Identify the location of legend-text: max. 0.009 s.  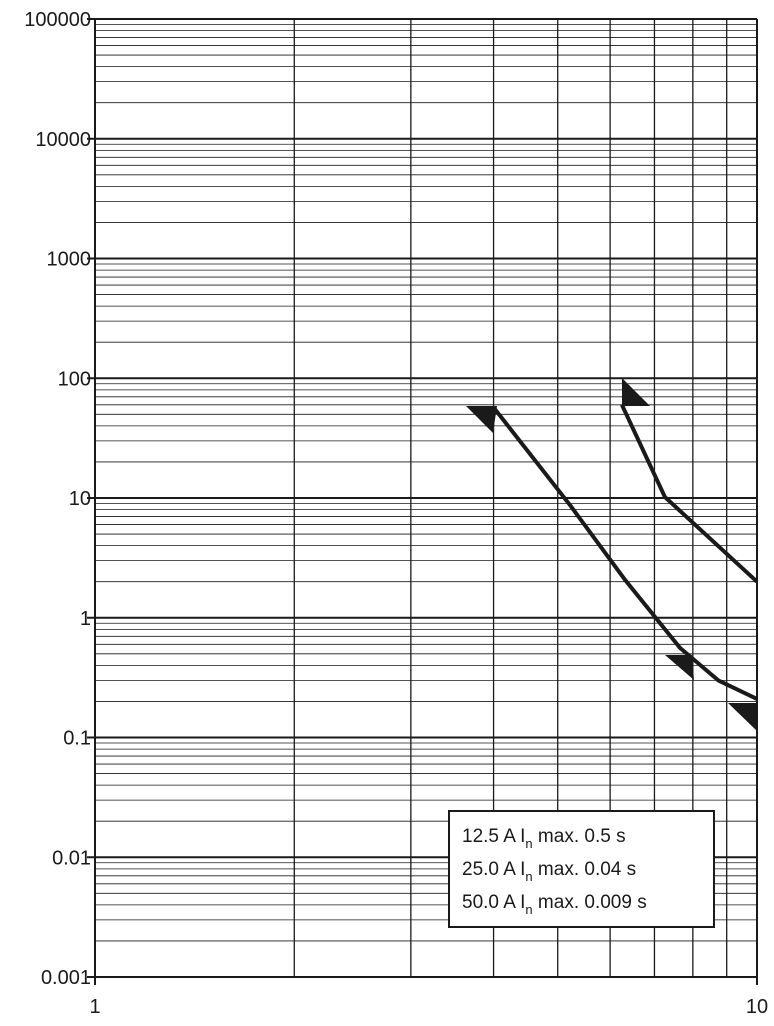
(590, 902).